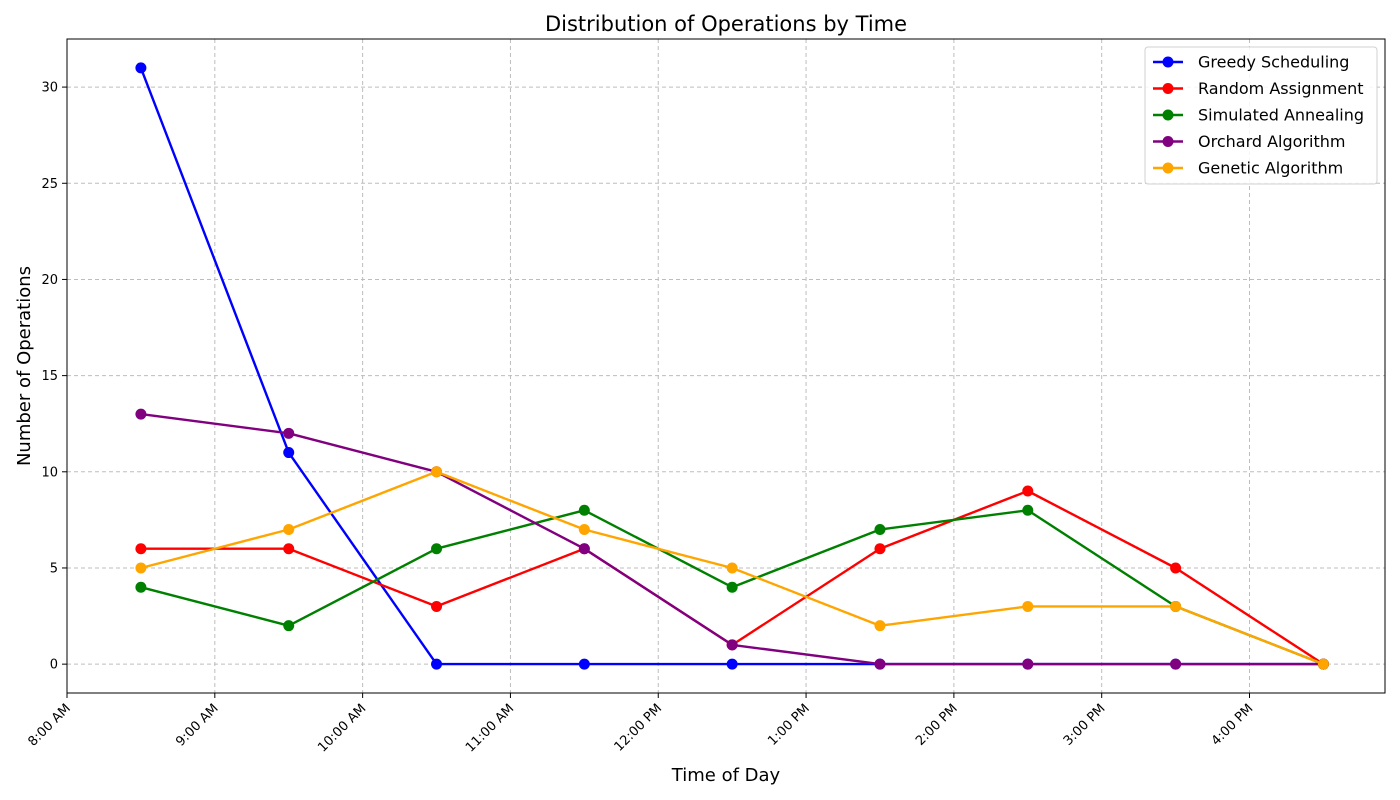 The width and height of the screenshot is (1400, 800). Describe the element at coordinates (726, 24) in the screenshot. I see `chart-title: Distribution of Operations by Time` at that location.